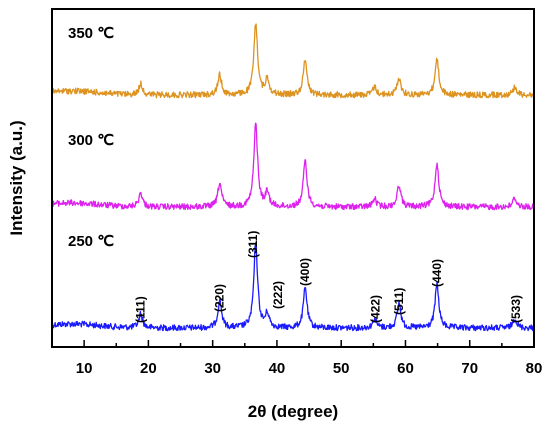 The width and height of the screenshot is (550, 431). Describe the element at coordinates (534, 368) in the screenshot. I see `x-tick-label: 80` at that location.